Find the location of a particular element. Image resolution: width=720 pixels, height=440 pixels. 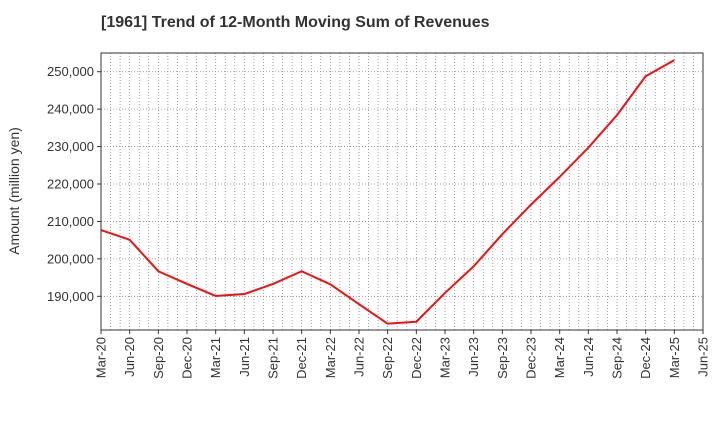

x-tick-label: Mar-25 is located at coordinates (674, 357).